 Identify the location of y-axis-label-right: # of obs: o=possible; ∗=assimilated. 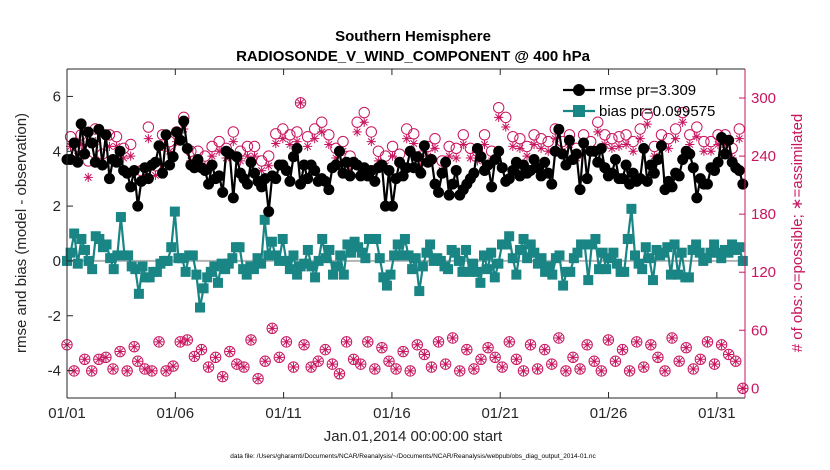
(797, 233).